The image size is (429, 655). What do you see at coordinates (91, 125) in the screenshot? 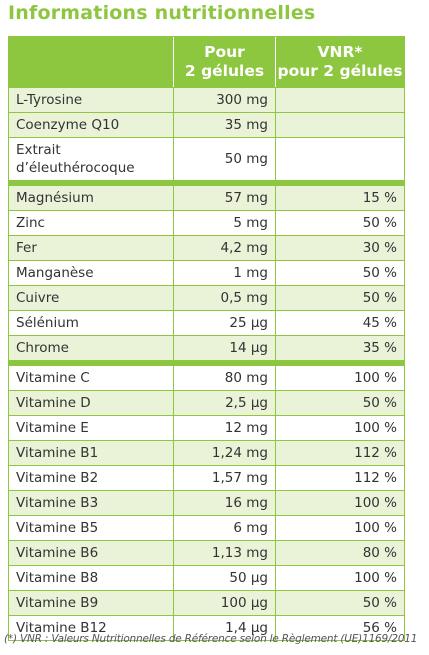
I see `ingredient-name: Coenzyme Q10` at bounding box center [91, 125].